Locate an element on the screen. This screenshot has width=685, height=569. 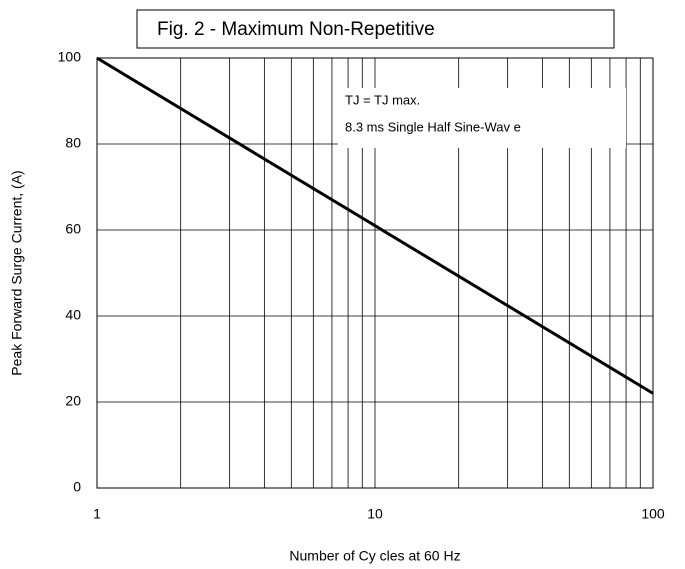
y-tick-label: 80 is located at coordinates (73, 143).